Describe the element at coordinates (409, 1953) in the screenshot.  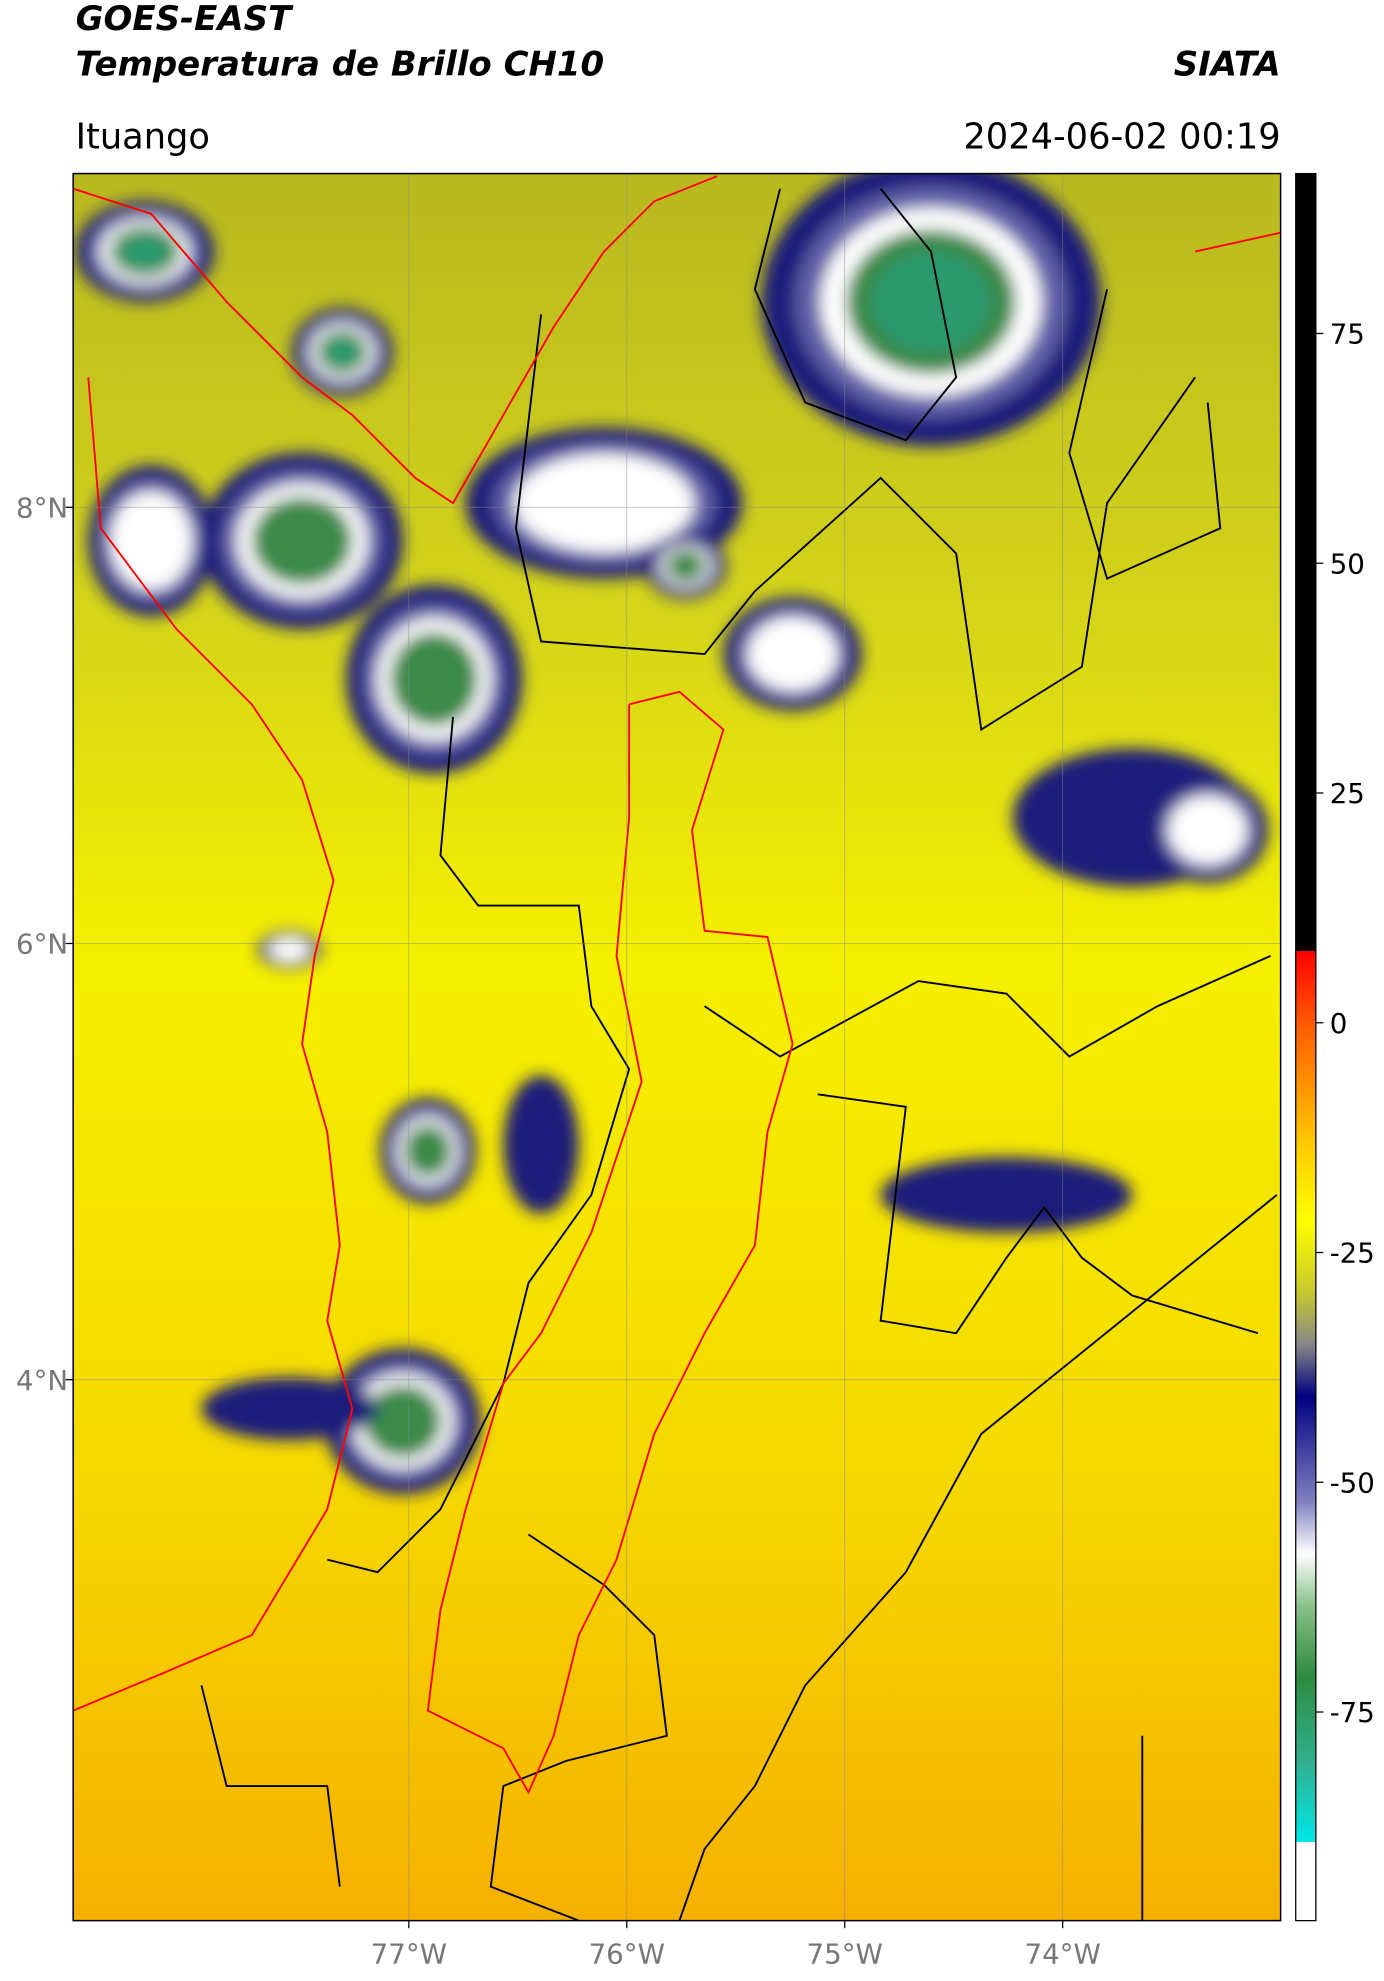
I see `lon-label: 77°W` at that location.